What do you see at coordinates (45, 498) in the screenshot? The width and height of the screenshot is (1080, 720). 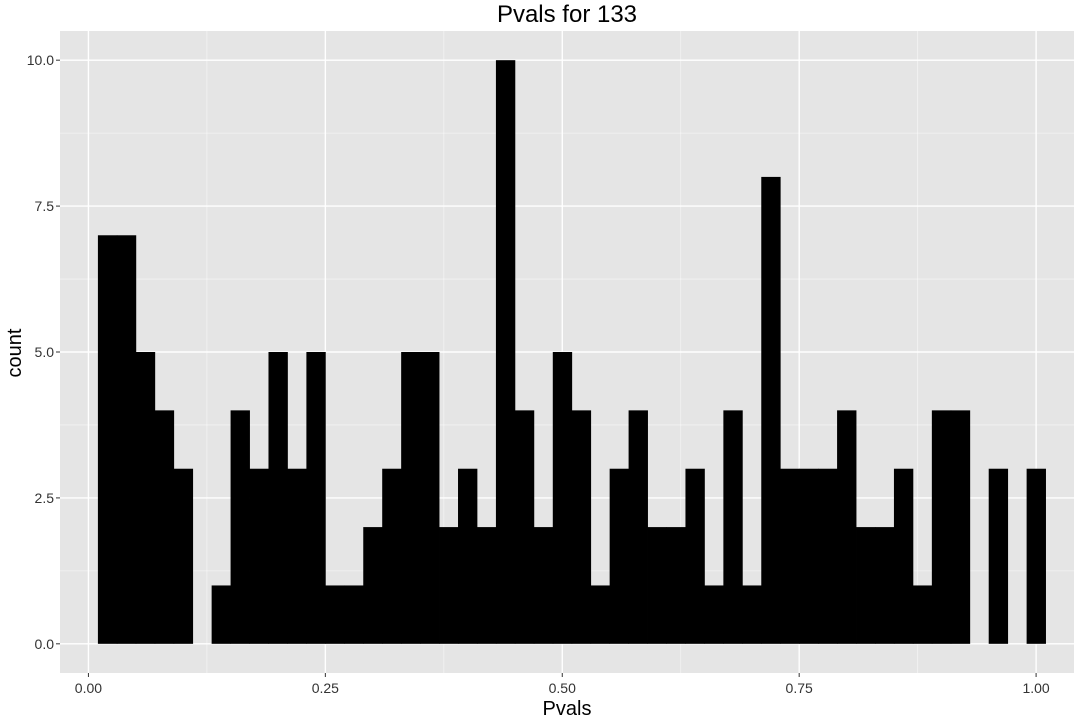 I see `y-tick-label: 2.5` at bounding box center [45, 498].